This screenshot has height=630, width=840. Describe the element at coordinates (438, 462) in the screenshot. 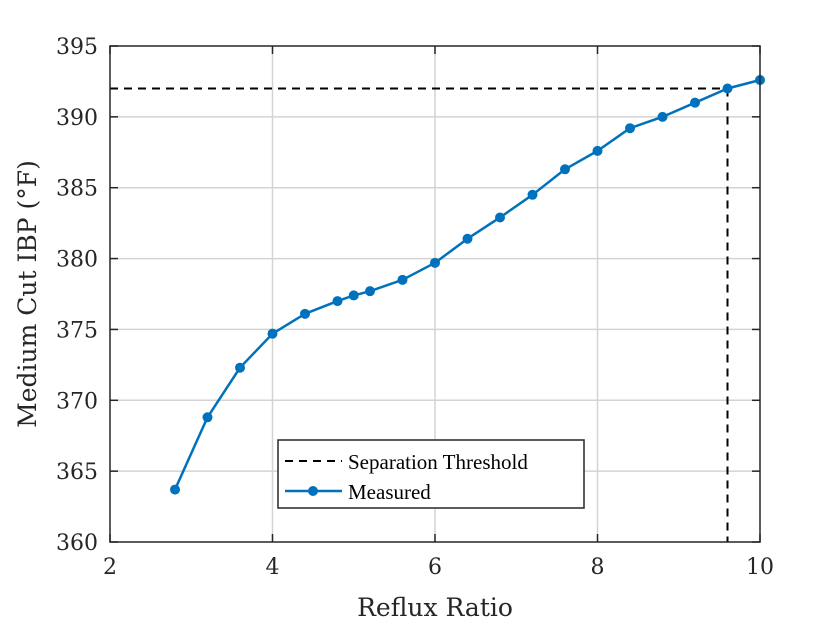

I see `legend-threshold-label: Separation Threshold` at that location.